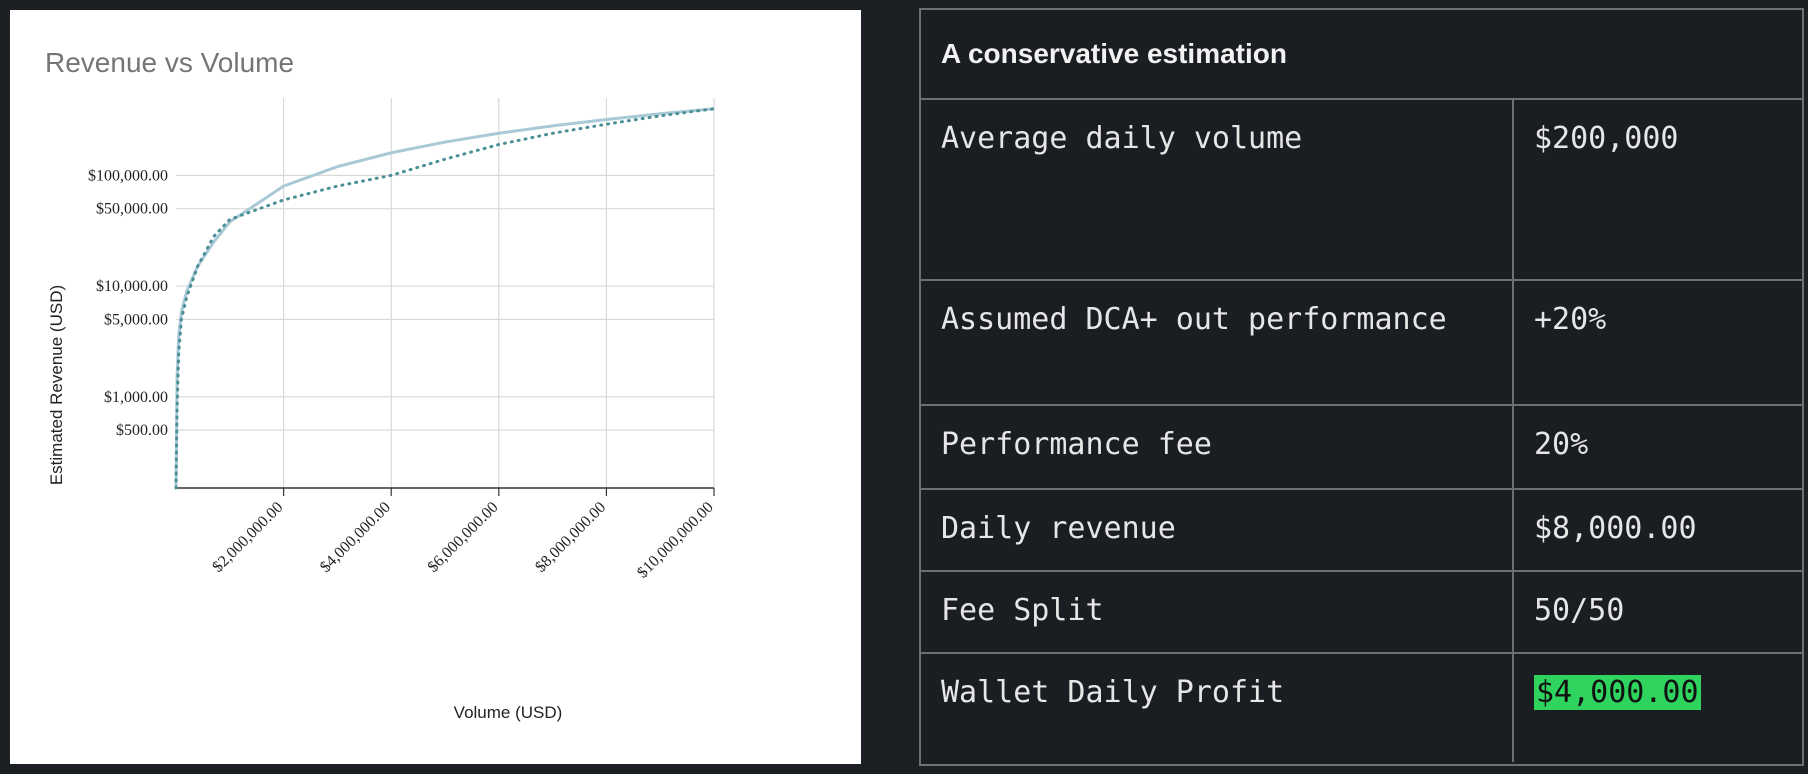 The height and width of the screenshot is (774, 1808). What do you see at coordinates (1217, 189) in the screenshot?
I see `row-label: Average daily volume` at bounding box center [1217, 189].